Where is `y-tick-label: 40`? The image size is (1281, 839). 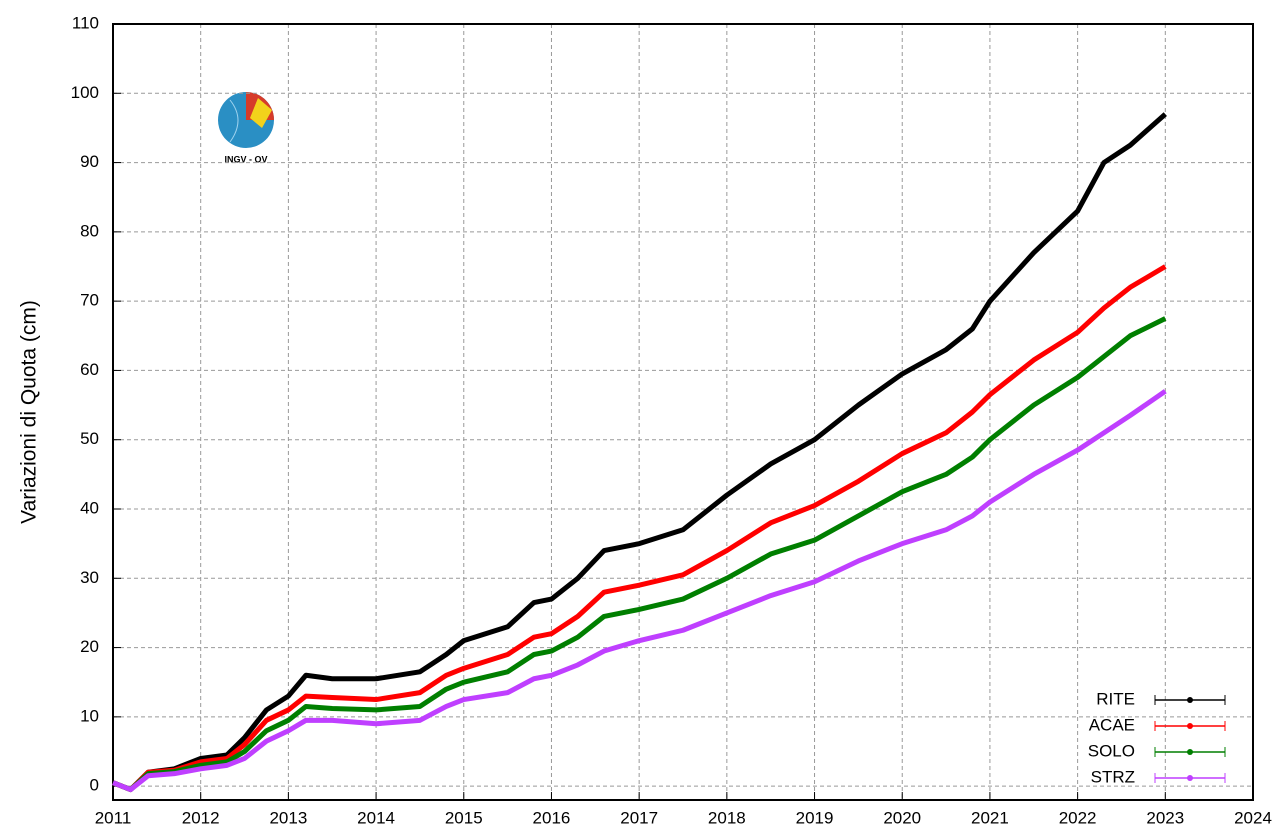 y-tick-label: 40 is located at coordinates (89, 507).